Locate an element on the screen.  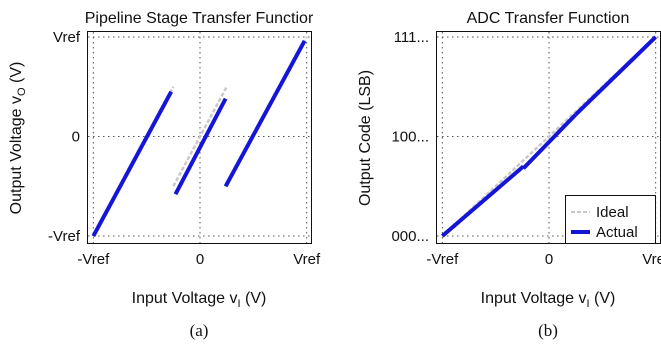
legend-ideal-label: Ideal is located at coordinates (612, 212).